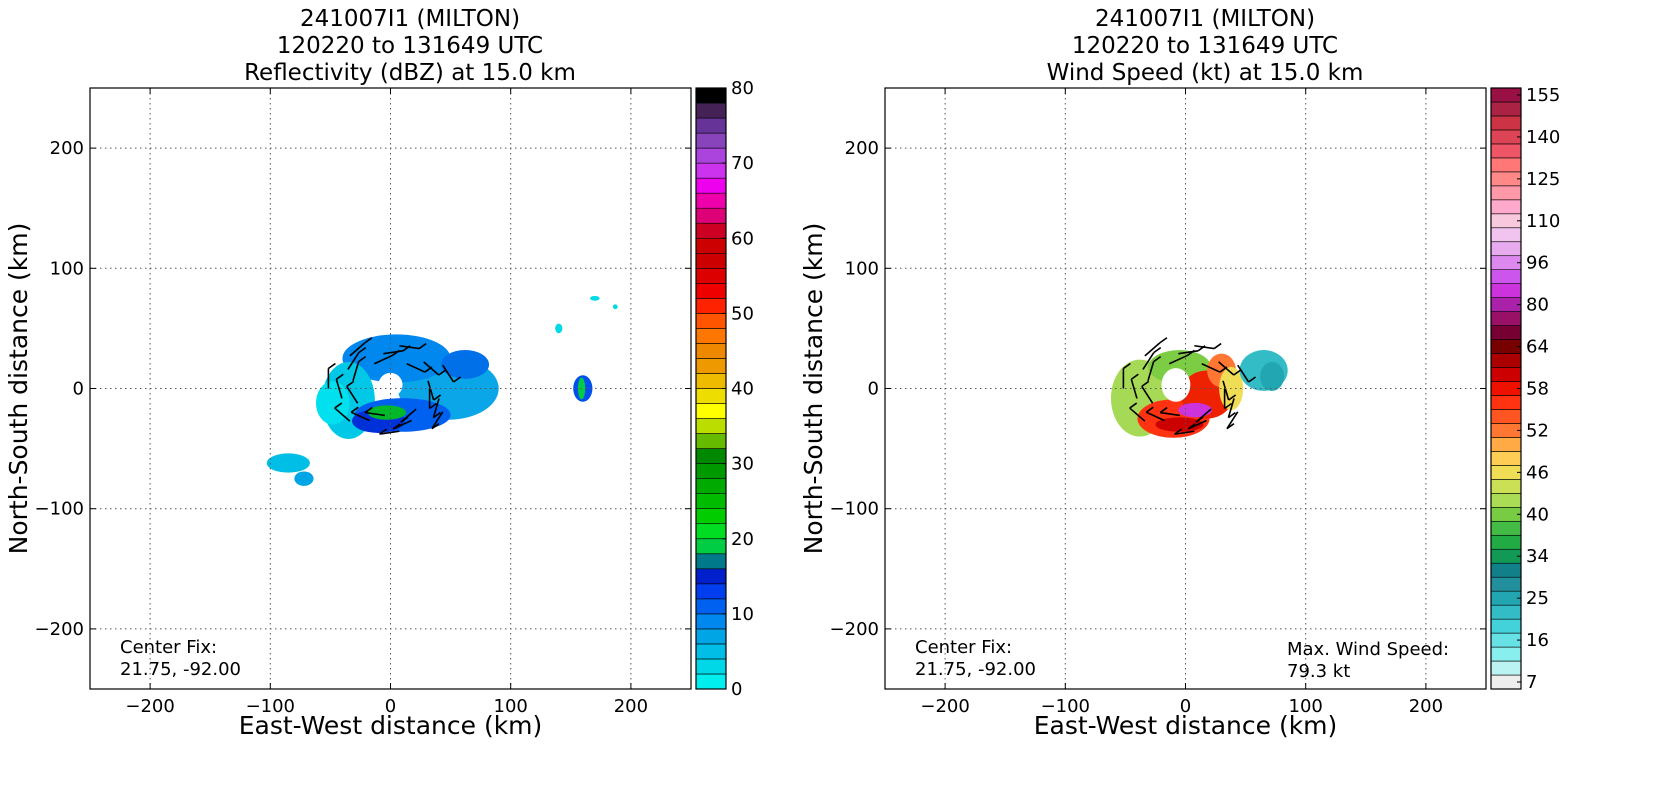 The image size is (1655, 787). Describe the element at coordinates (1537, 556) in the screenshot. I see `colorbar-tick-label: 34` at that location.